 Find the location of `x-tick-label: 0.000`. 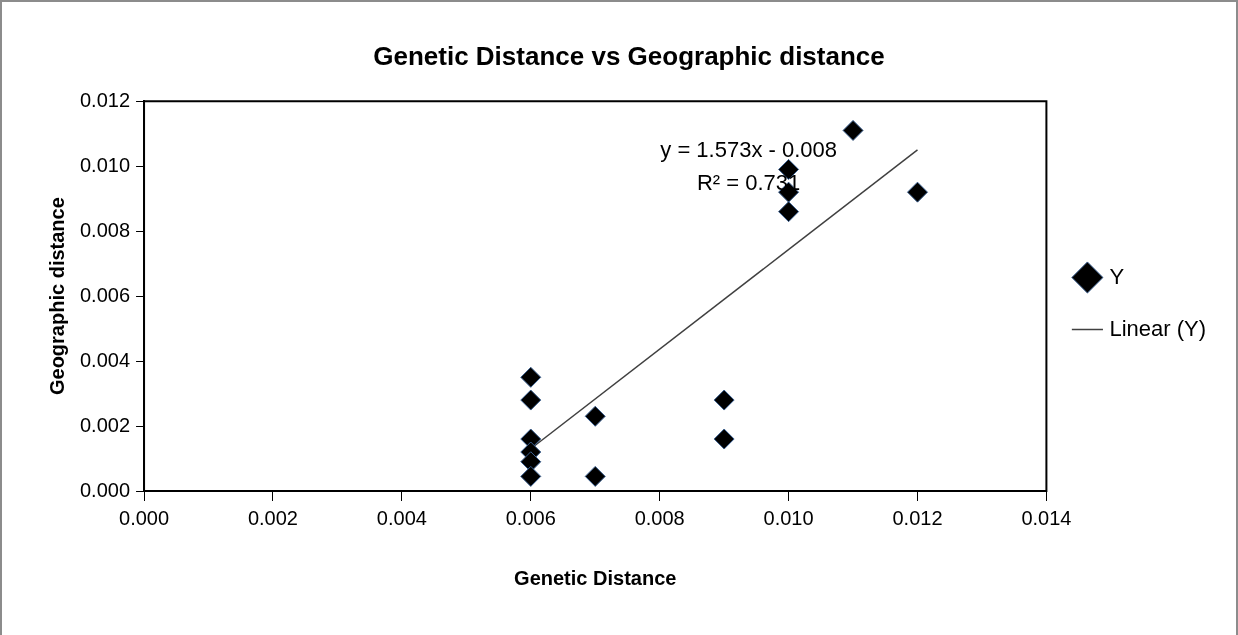

x-tick-label: 0.000 is located at coordinates (144, 517).